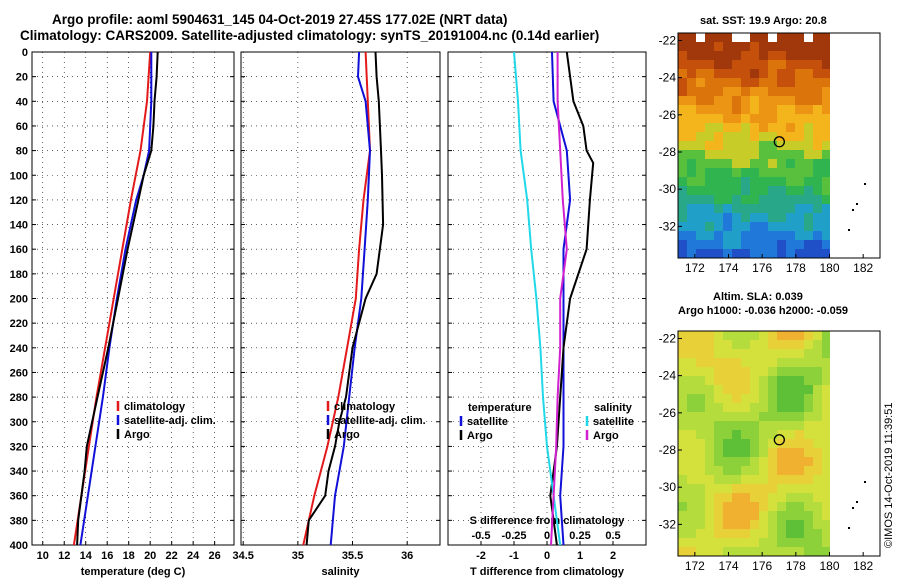 The image size is (900, 580). I want to click on depth-tick-label: 320, so click(19, 447).